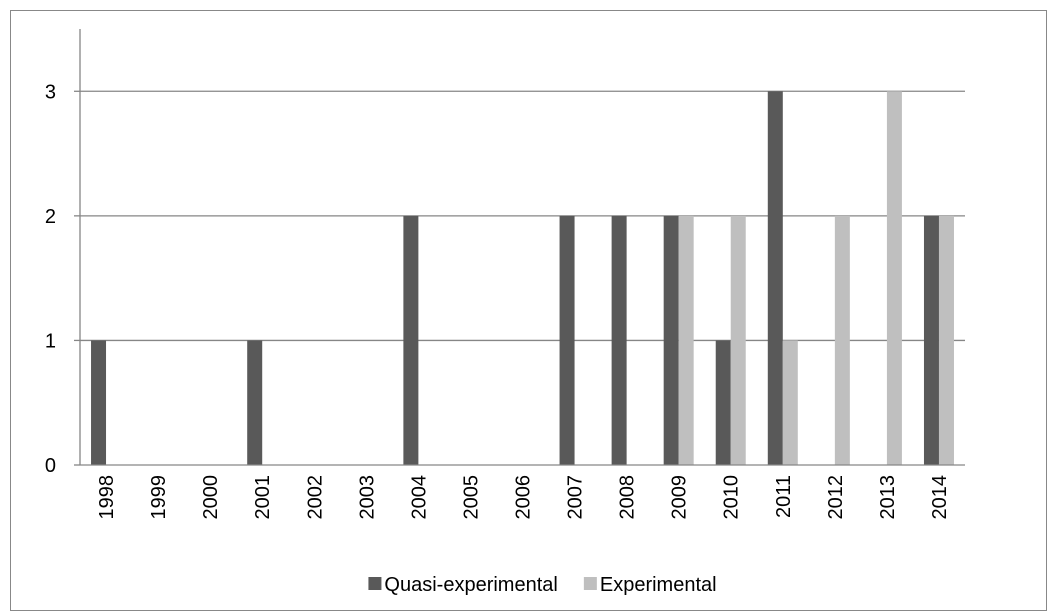 The width and height of the screenshot is (1057, 616). What do you see at coordinates (784, 496) in the screenshot?
I see `x-tick-label: 2011` at bounding box center [784, 496].